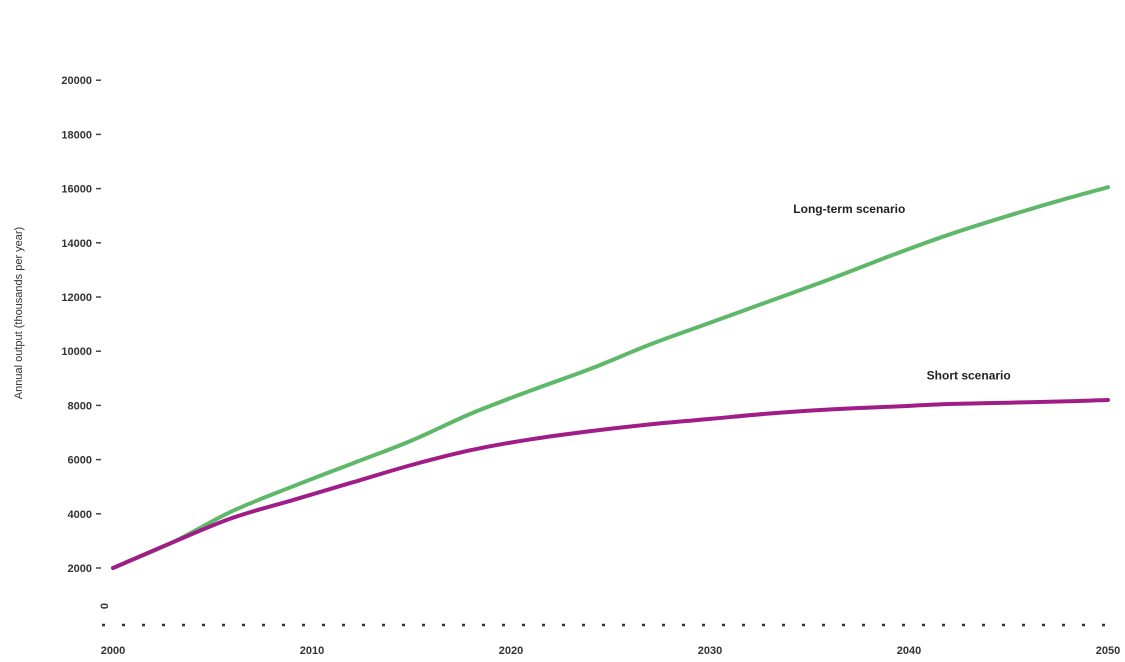 This screenshot has width=1125, height=662. Describe the element at coordinates (80, 406) in the screenshot. I see `y-tick-label: 8000` at that location.